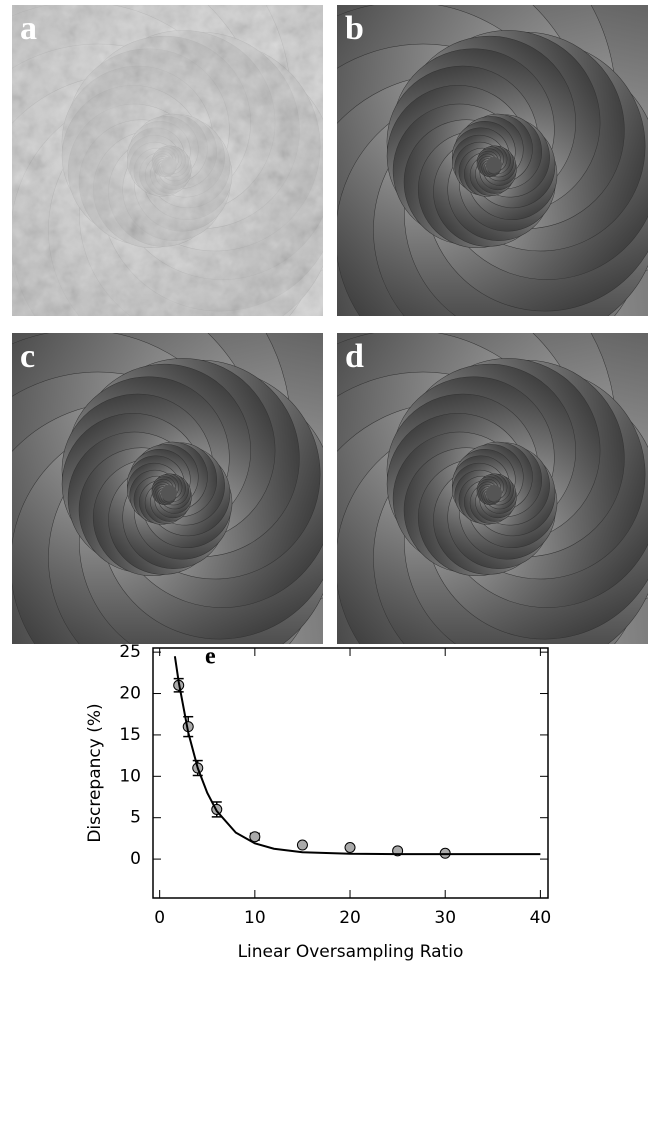 This screenshot has height=1141, width=659. I want to click on image-panel: d, so click(492, 488).